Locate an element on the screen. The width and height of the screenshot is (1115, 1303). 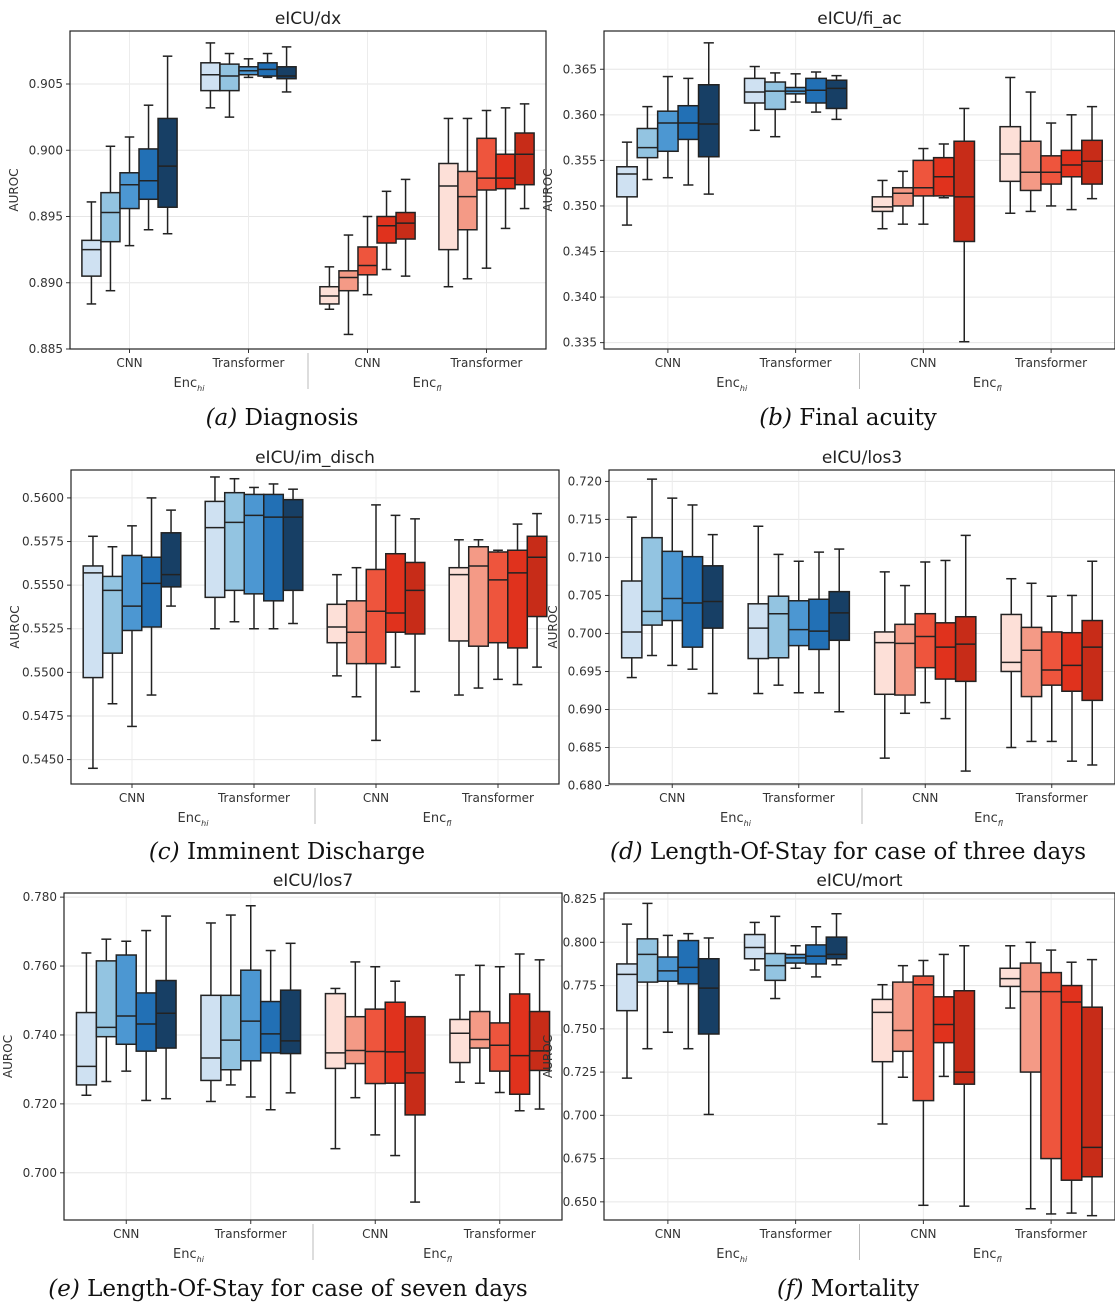
y-tick-label: 0.5475 is located at coordinates (43, 716).